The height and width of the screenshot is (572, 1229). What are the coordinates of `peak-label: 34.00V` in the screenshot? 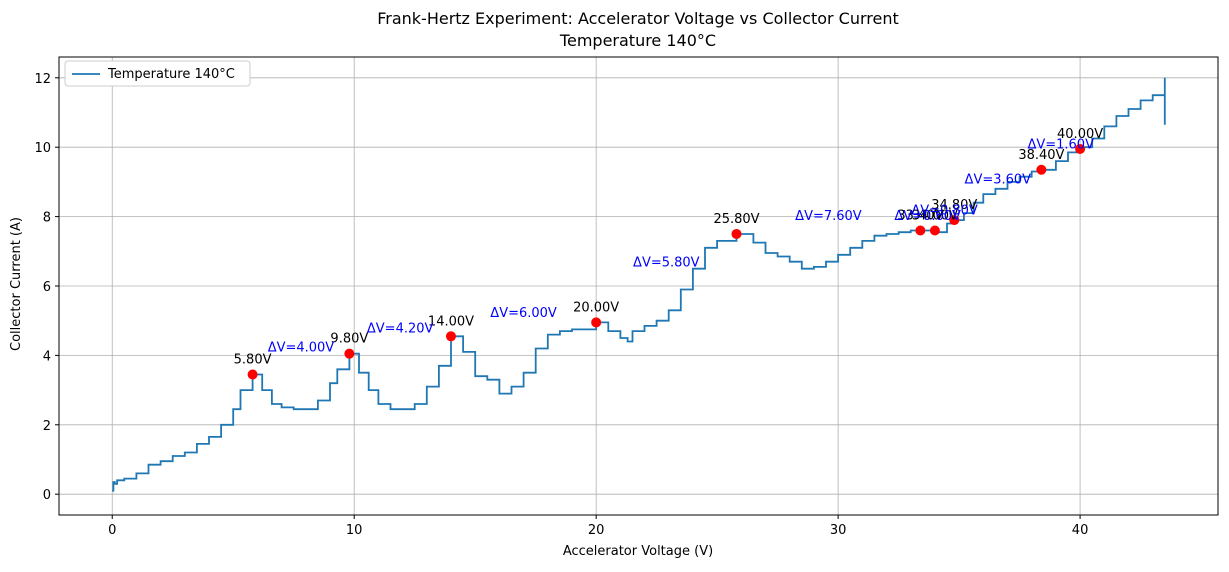 It's located at (935, 215).